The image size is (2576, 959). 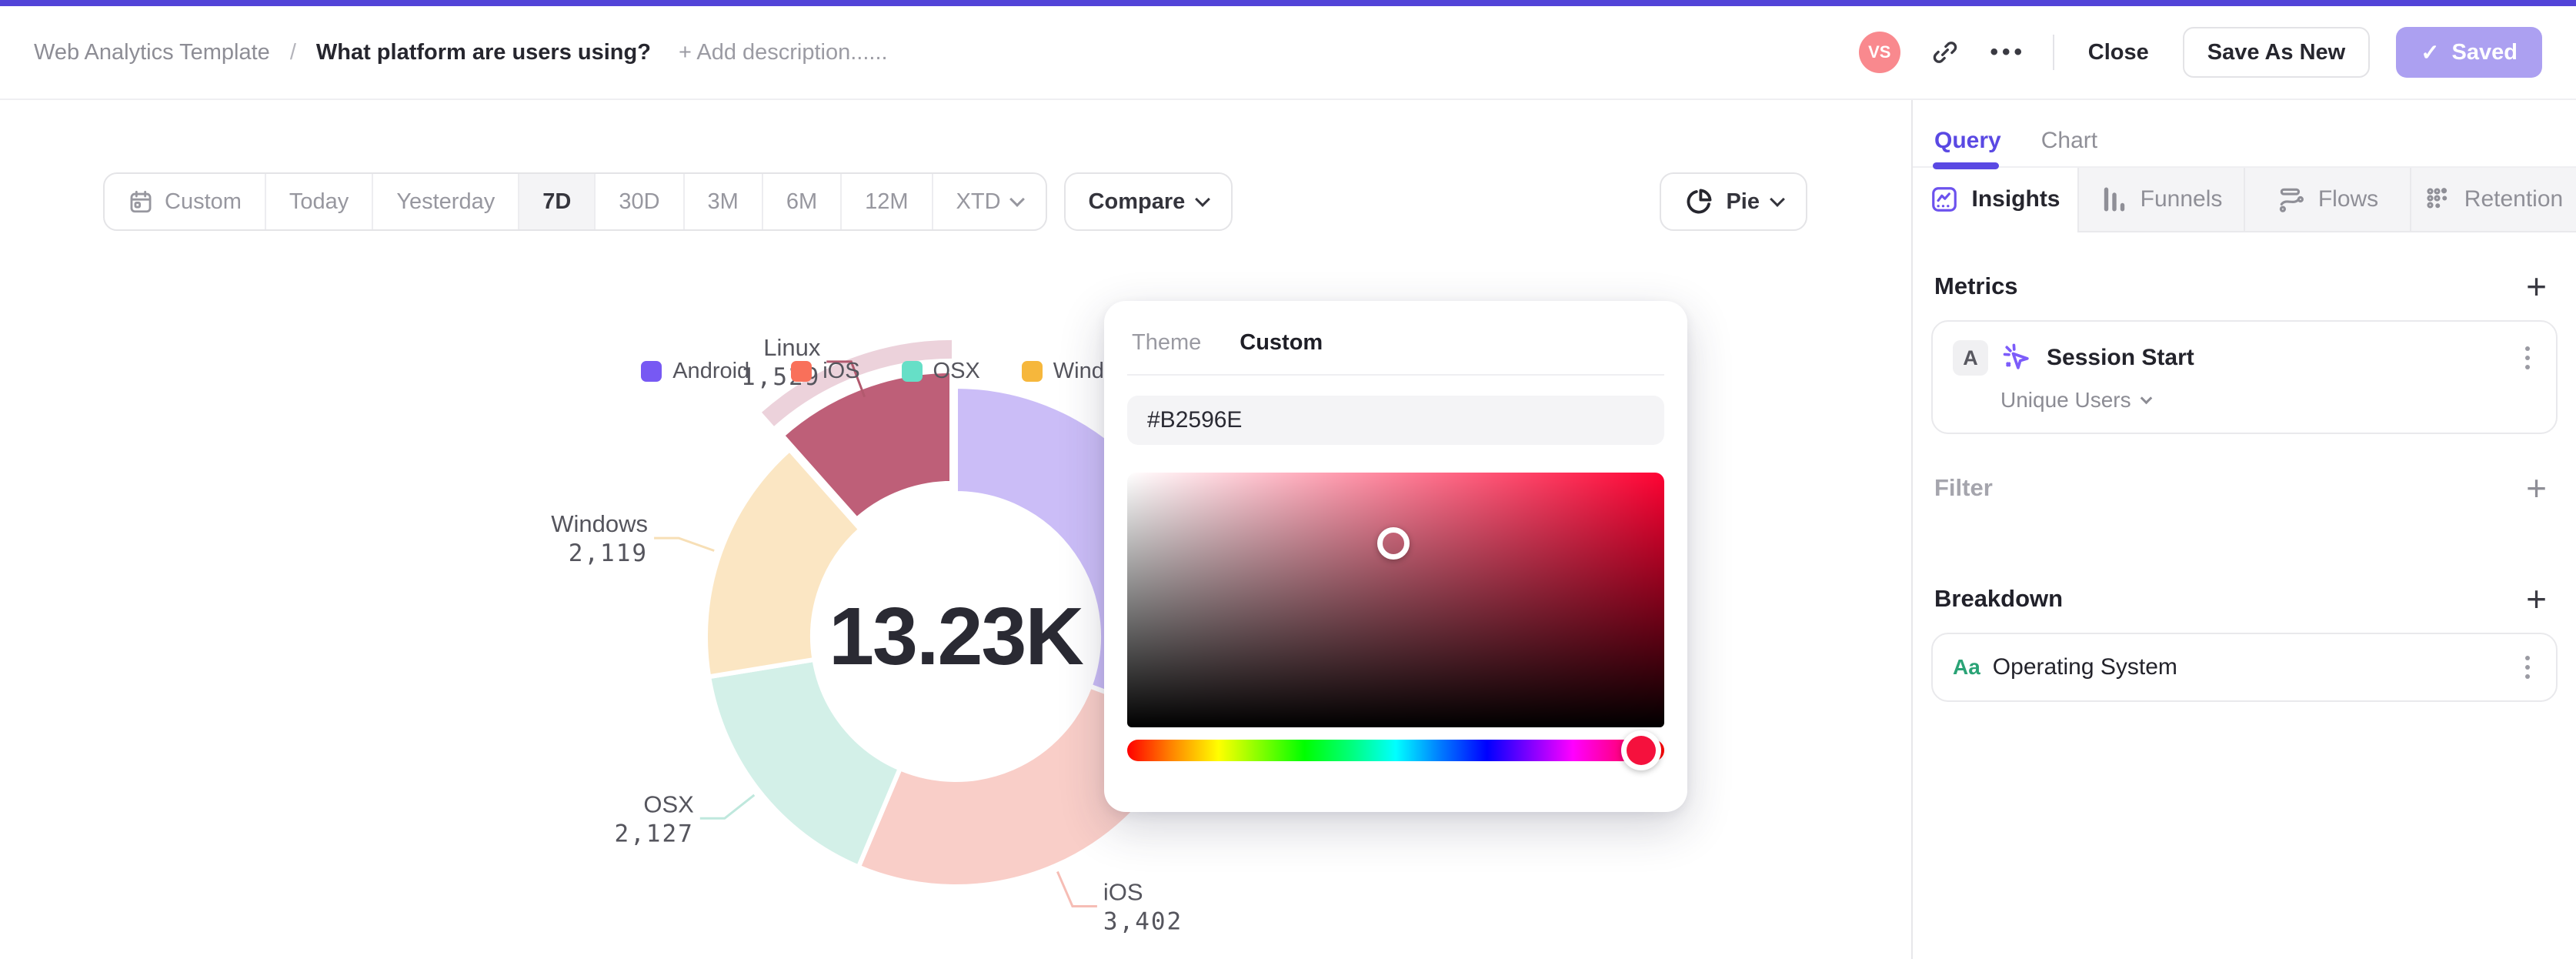 What do you see at coordinates (2066, 400) in the screenshot?
I see `aggregation-label: Unique Users` at bounding box center [2066, 400].